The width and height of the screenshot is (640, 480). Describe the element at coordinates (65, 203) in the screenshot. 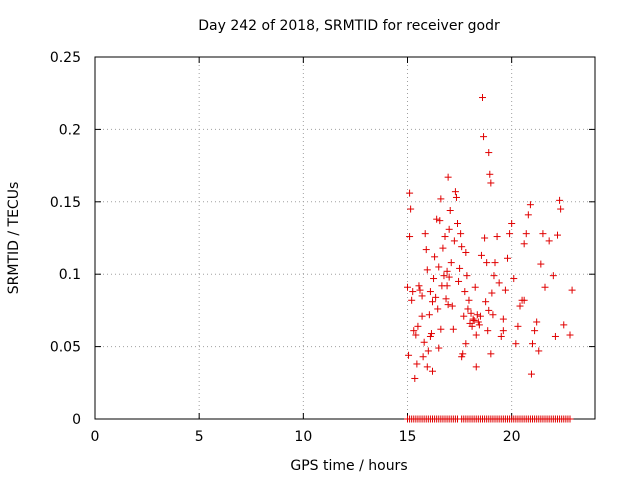

I see `y-tick-label: 0.15` at that location.